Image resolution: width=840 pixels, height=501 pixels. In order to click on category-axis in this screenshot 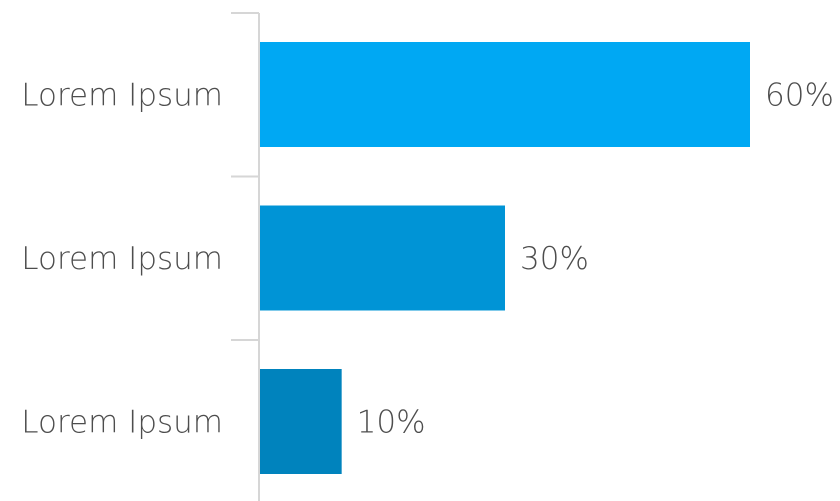, I will do `click(245, 256)`.